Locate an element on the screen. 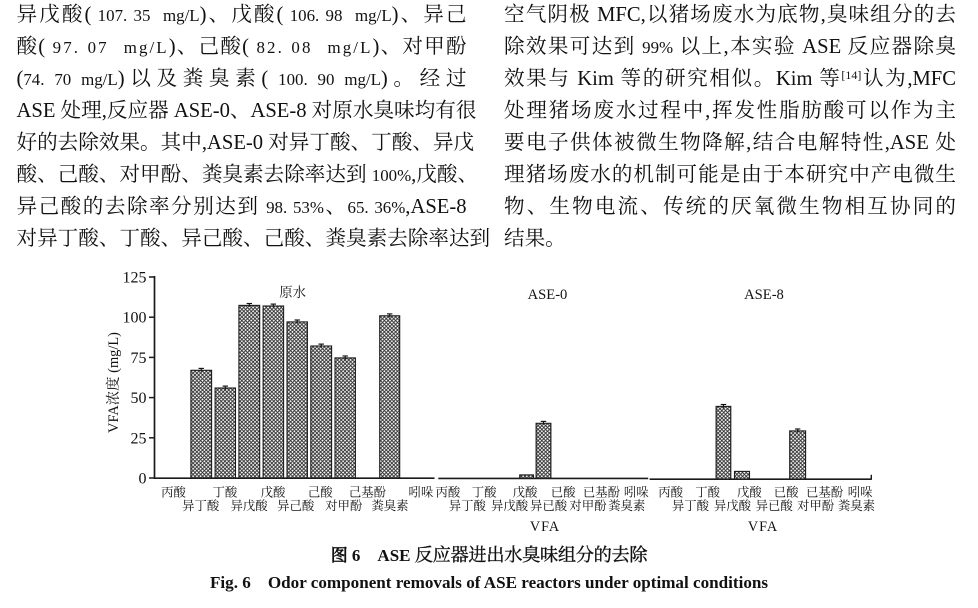 Image resolution: width=978 pixels, height=608 pixels. svg-text: 异己酸 is located at coordinates (296, 505).